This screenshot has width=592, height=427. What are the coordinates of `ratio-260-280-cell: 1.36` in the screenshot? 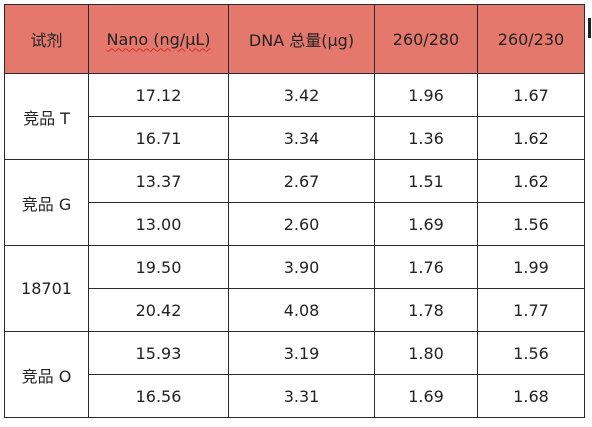 It's located at (426, 138).